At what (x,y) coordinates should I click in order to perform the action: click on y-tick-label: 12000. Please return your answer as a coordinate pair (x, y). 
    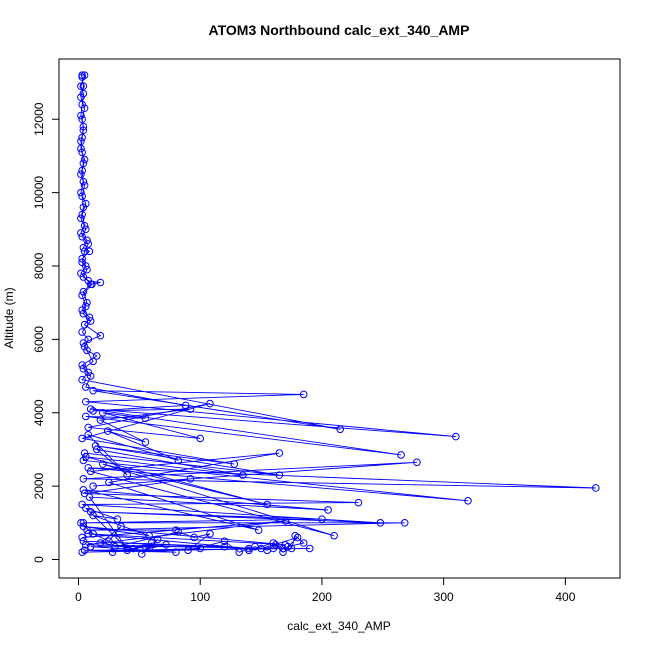
    Looking at the image, I should click on (39, 119).